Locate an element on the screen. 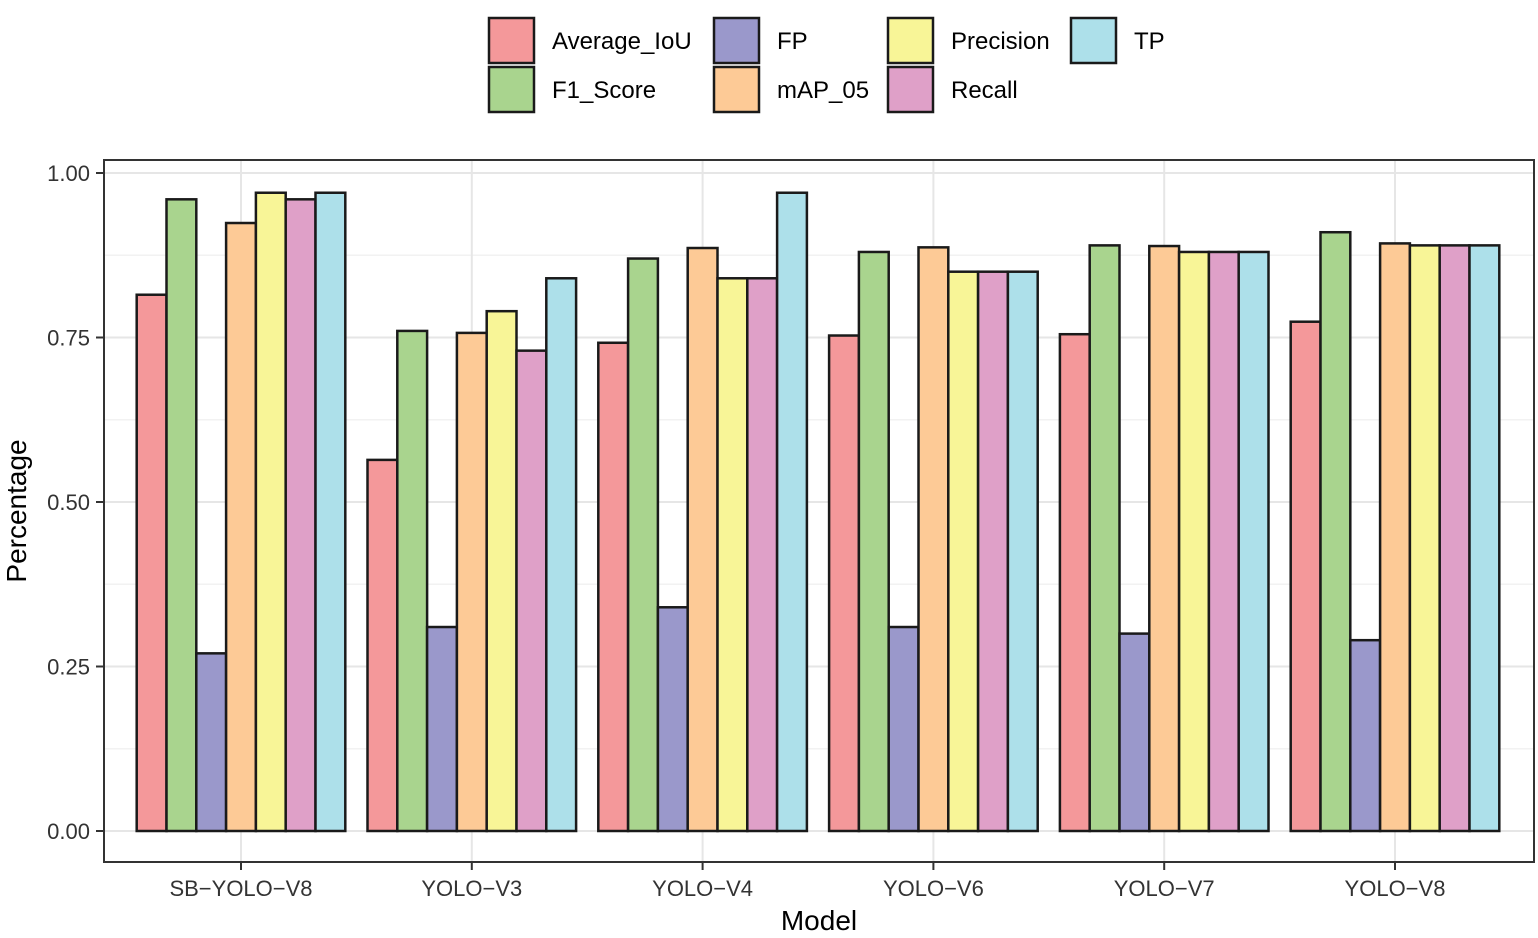 The image size is (1538, 938). legend-label: Precision is located at coordinates (1000, 41).